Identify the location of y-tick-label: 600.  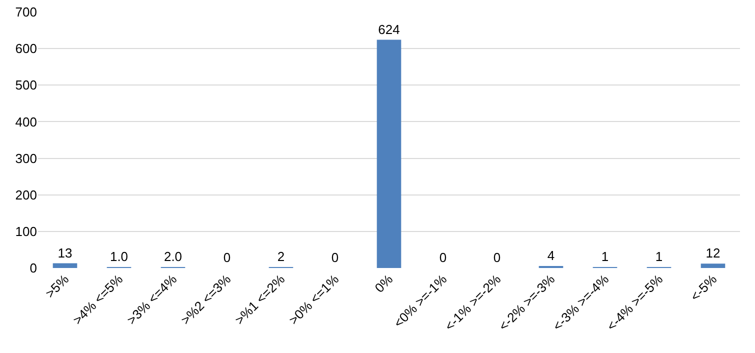
(26, 48).